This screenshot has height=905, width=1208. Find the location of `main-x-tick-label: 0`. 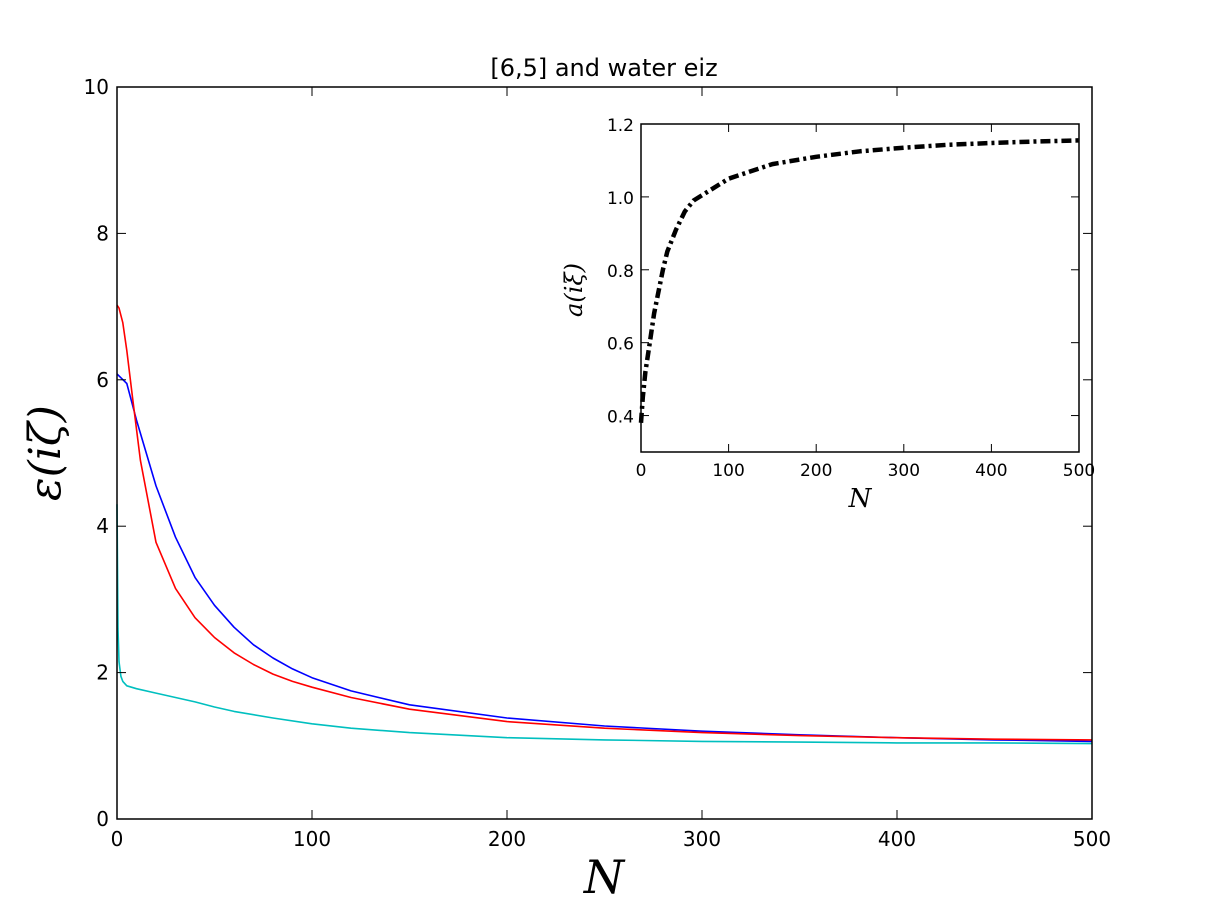

main-x-tick-label: 0 is located at coordinates (117, 839).